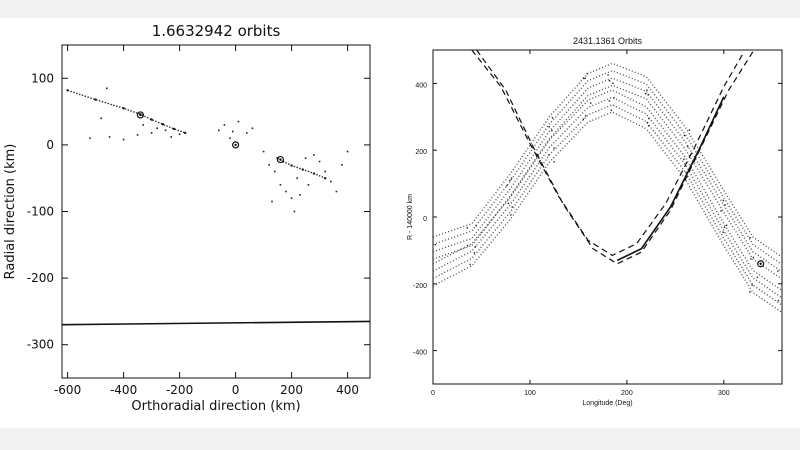 The width and height of the screenshot is (800, 450). What do you see at coordinates (410, 217) in the screenshot?
I see `y-axis-label: R - 140000 km` at bounding box center [410, 217].